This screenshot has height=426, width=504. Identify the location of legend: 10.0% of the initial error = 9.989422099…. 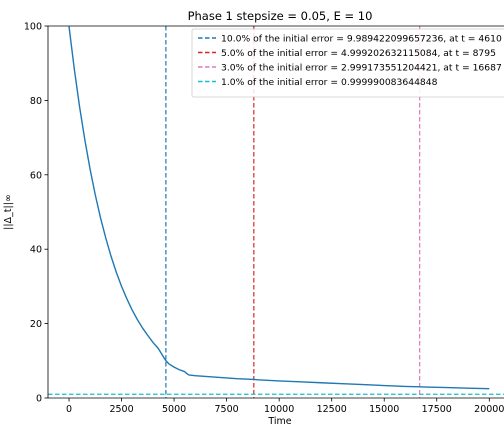
(347, 63).